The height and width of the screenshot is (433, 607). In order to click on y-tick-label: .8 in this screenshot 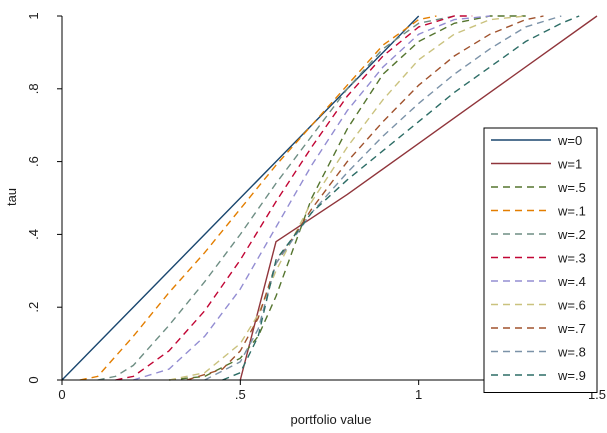, I will do `click(33, 88)`.